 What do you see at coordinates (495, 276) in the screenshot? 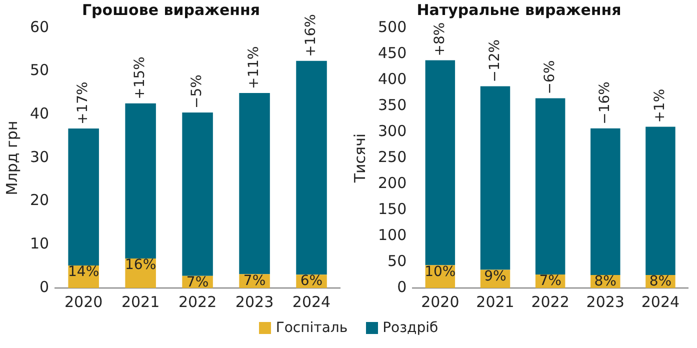
I see `annotation: 9%` at bounding box center [495, 276].